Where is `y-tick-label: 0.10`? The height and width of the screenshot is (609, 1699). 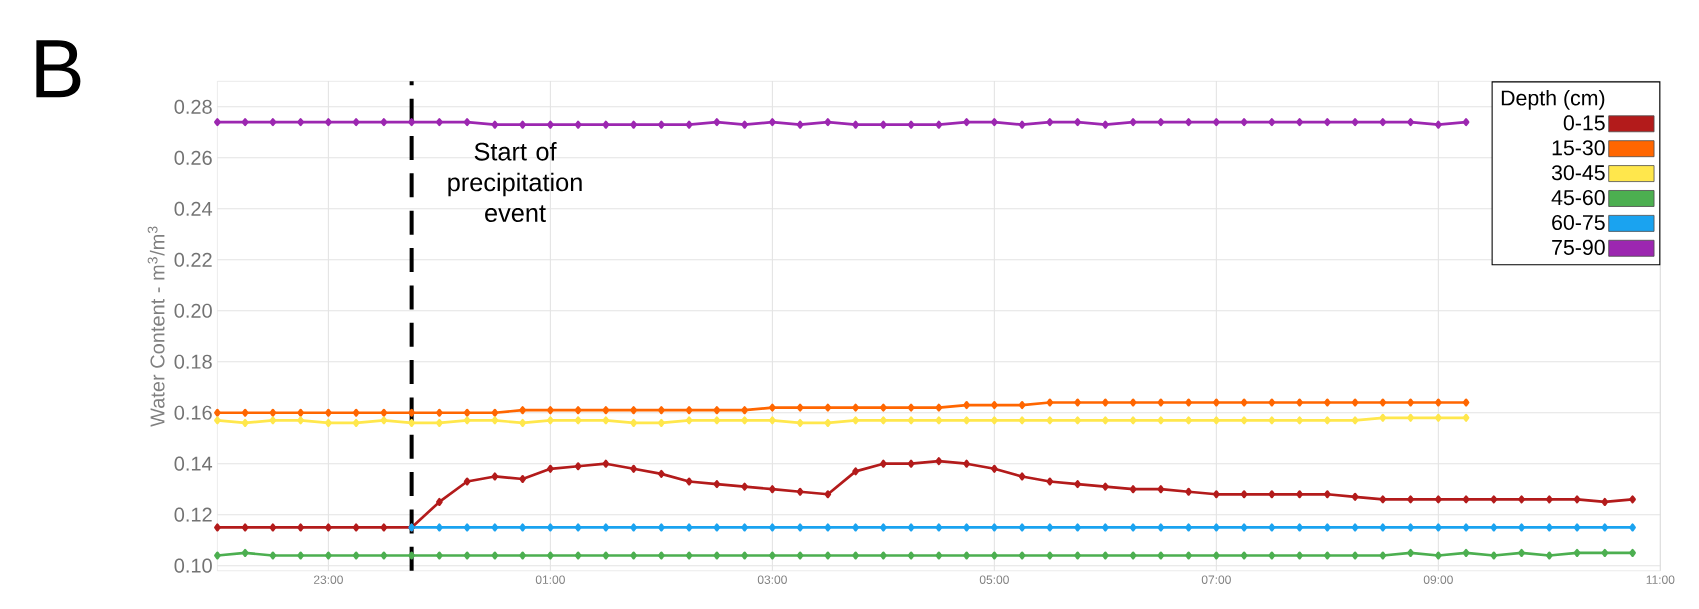 y-tick-label: 0.10 is located at coordinates (193, 565).